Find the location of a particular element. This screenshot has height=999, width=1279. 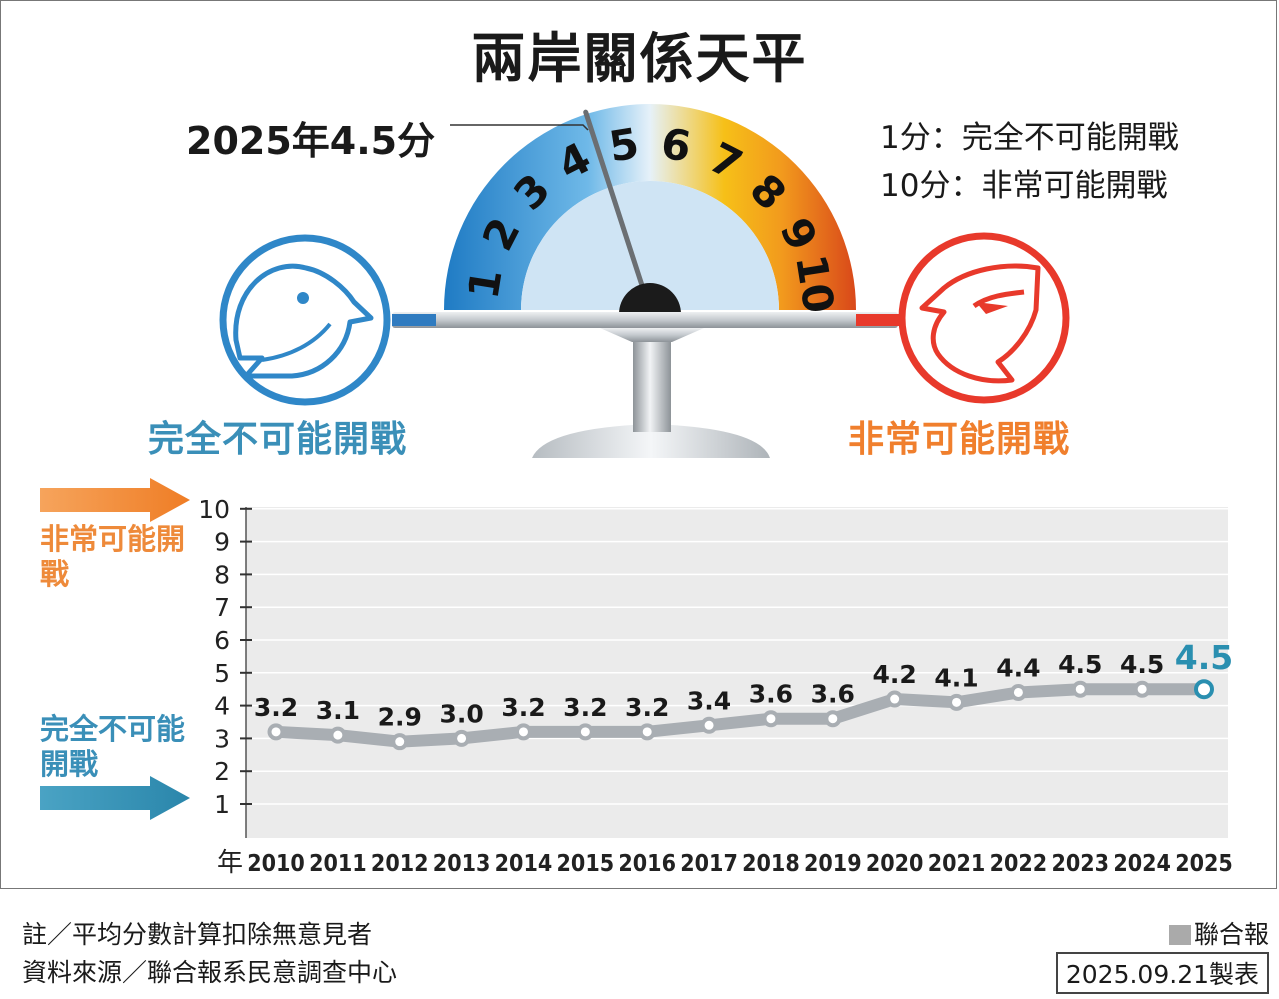

data-point-2019 is located at coordinates (833, 719).